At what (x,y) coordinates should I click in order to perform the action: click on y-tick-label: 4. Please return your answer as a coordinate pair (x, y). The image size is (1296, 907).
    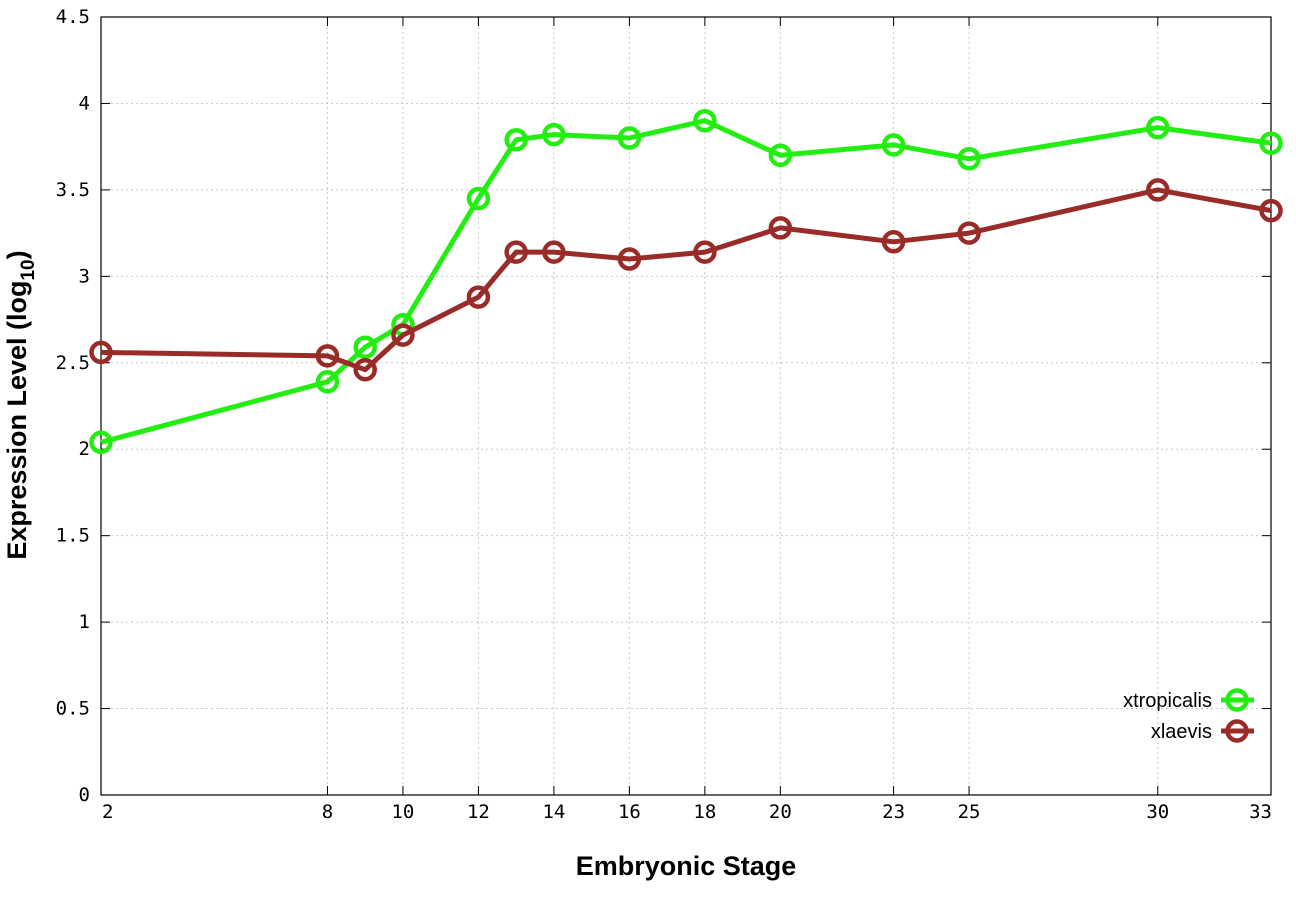
    Looking at the image, I should click on (84, 103).